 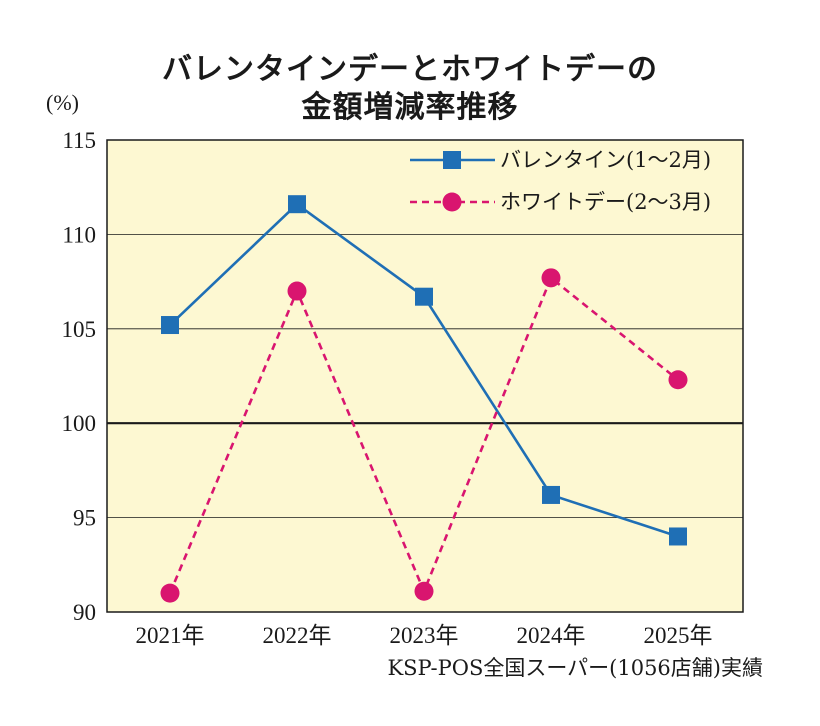 What do you see at coordinates (560, 181) in the screenshot?
I see `legend: バレンタイン(1〜2月) ホワイトデー(2〜3月)` at bounding box center [560, 181].